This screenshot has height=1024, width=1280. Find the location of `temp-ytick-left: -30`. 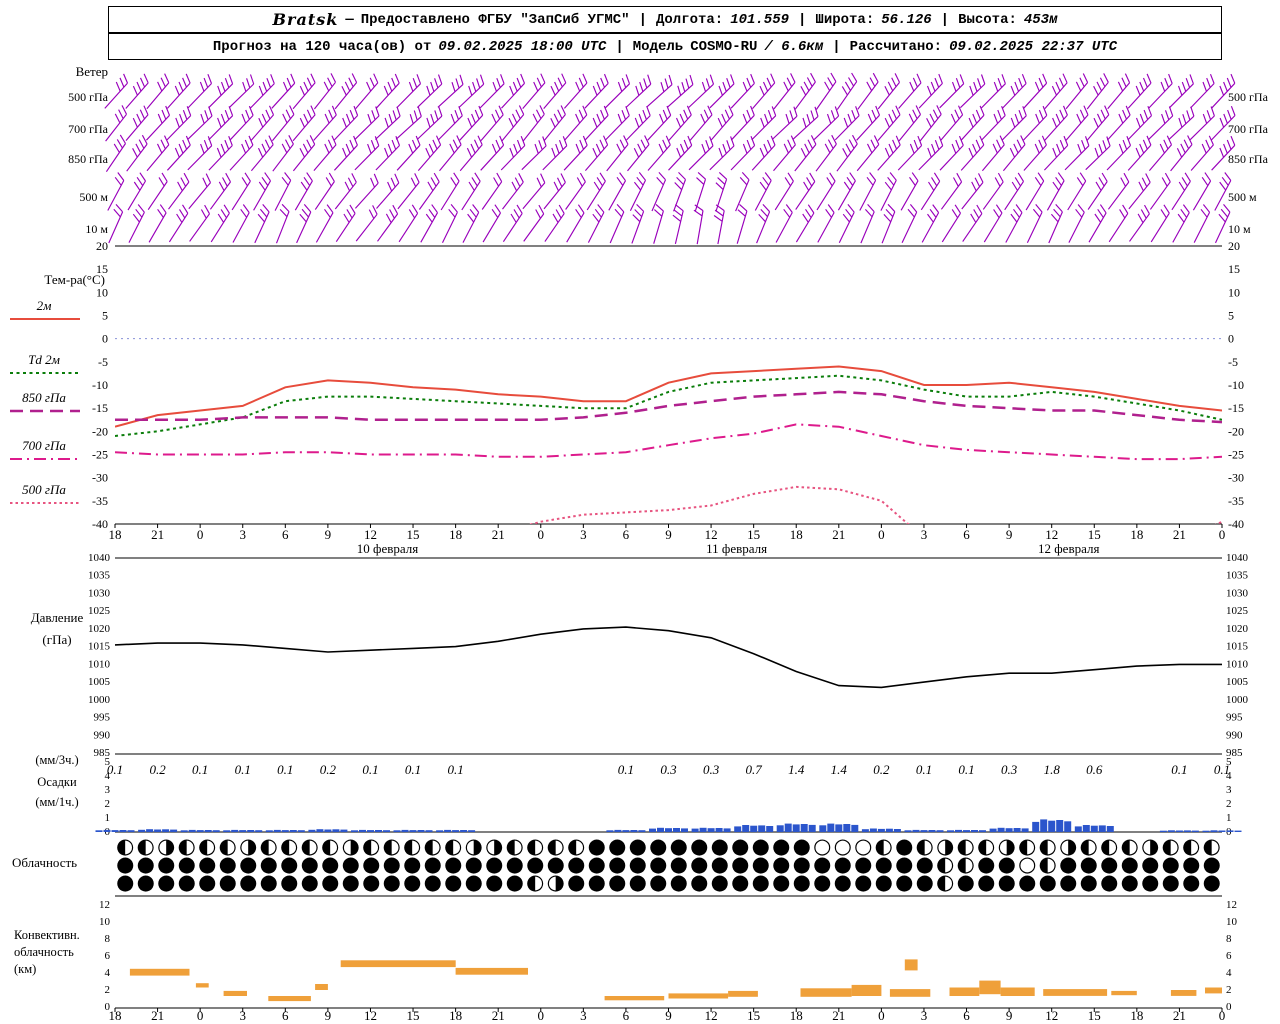

temp-ytick-left: -30 is located at coordinates (100, 478).